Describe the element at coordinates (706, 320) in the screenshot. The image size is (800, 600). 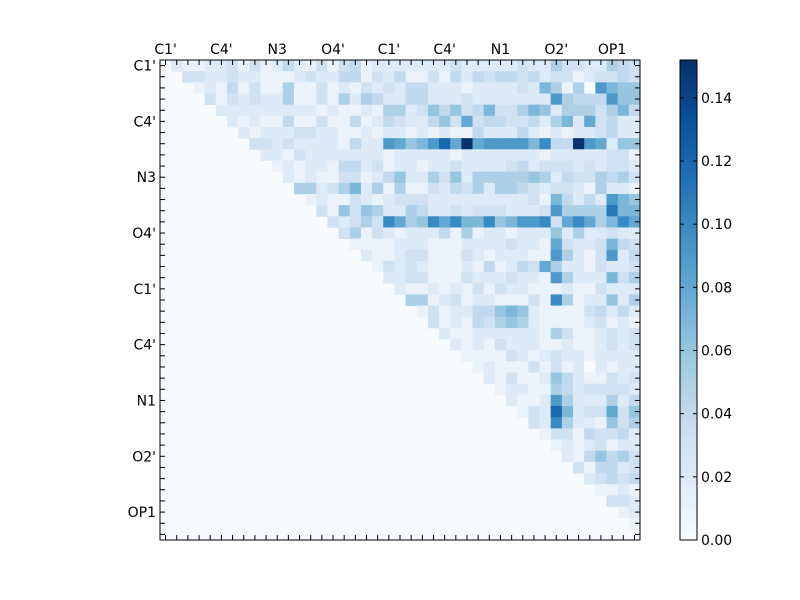
I see `colorbar-ticks: 0.00 0.02 0.04 0.06 0.08 0.10 0.12 0.14` at that location.